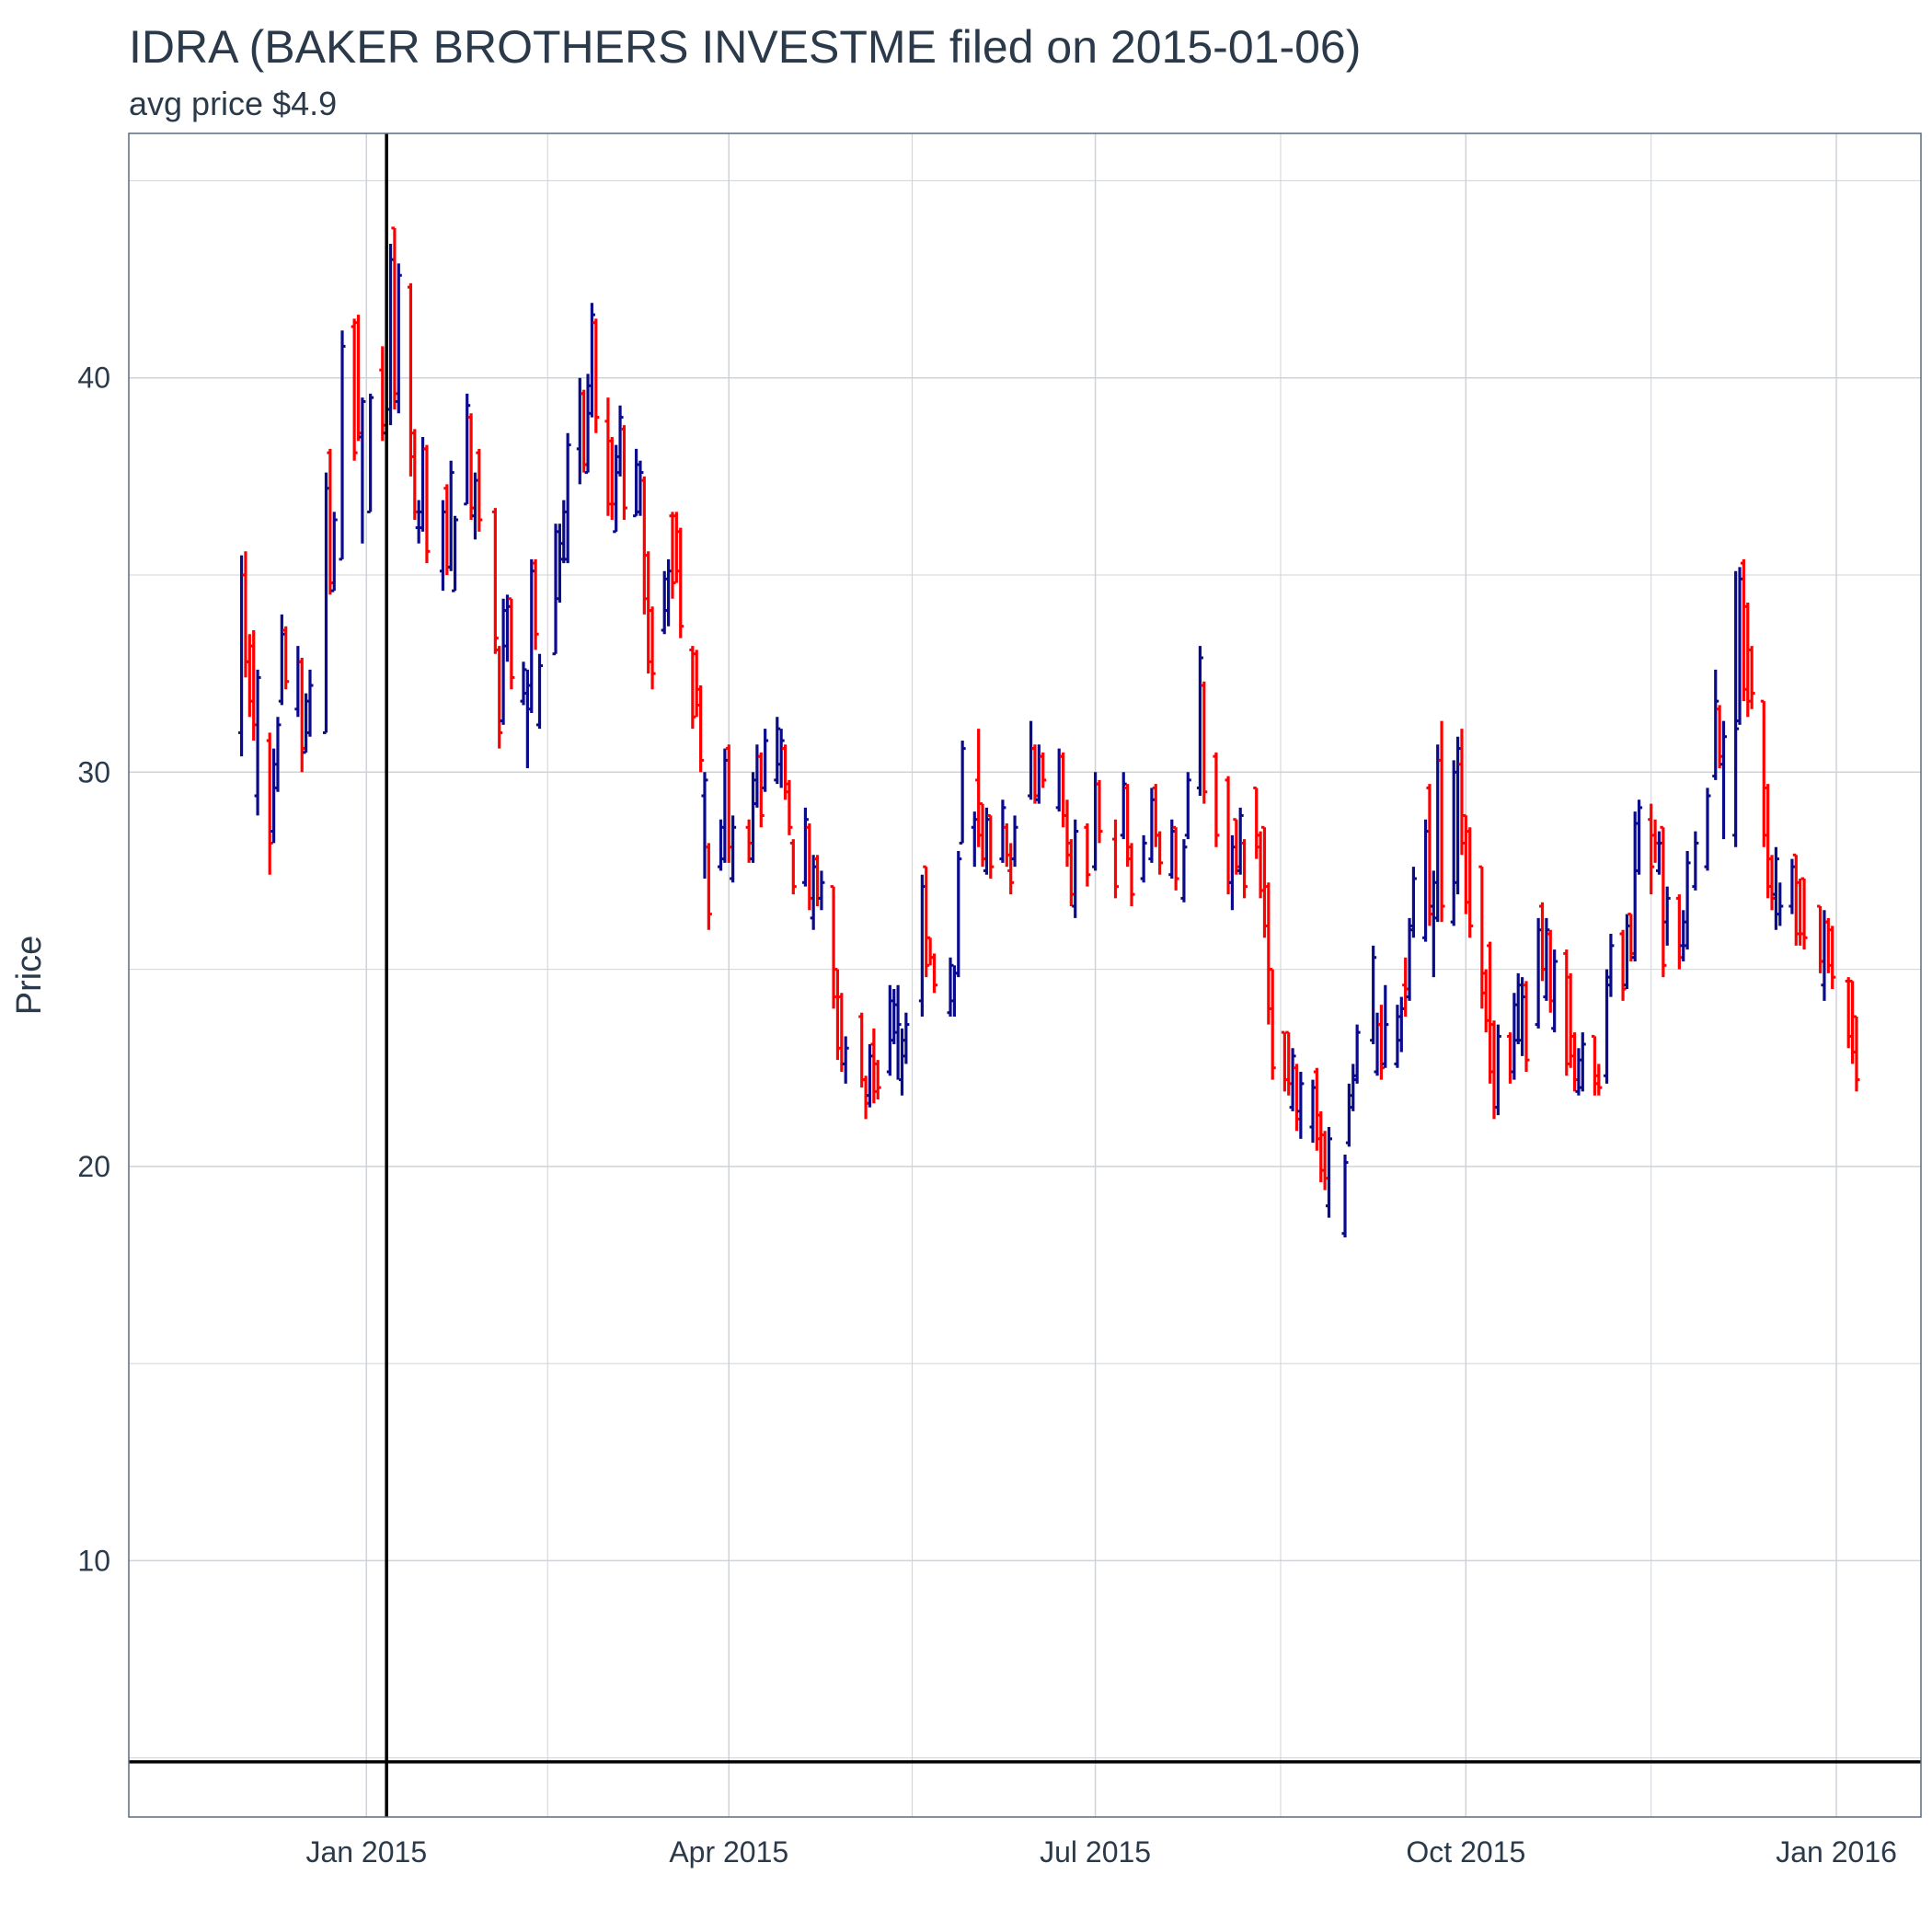 Image resolution: width=1932 pixels, height=1932 pixels. What do you see at coordinates (366, 1852) in the screenshot?
I see `x-tick-label: Jan 2015` at bounding box center [366, 1852].